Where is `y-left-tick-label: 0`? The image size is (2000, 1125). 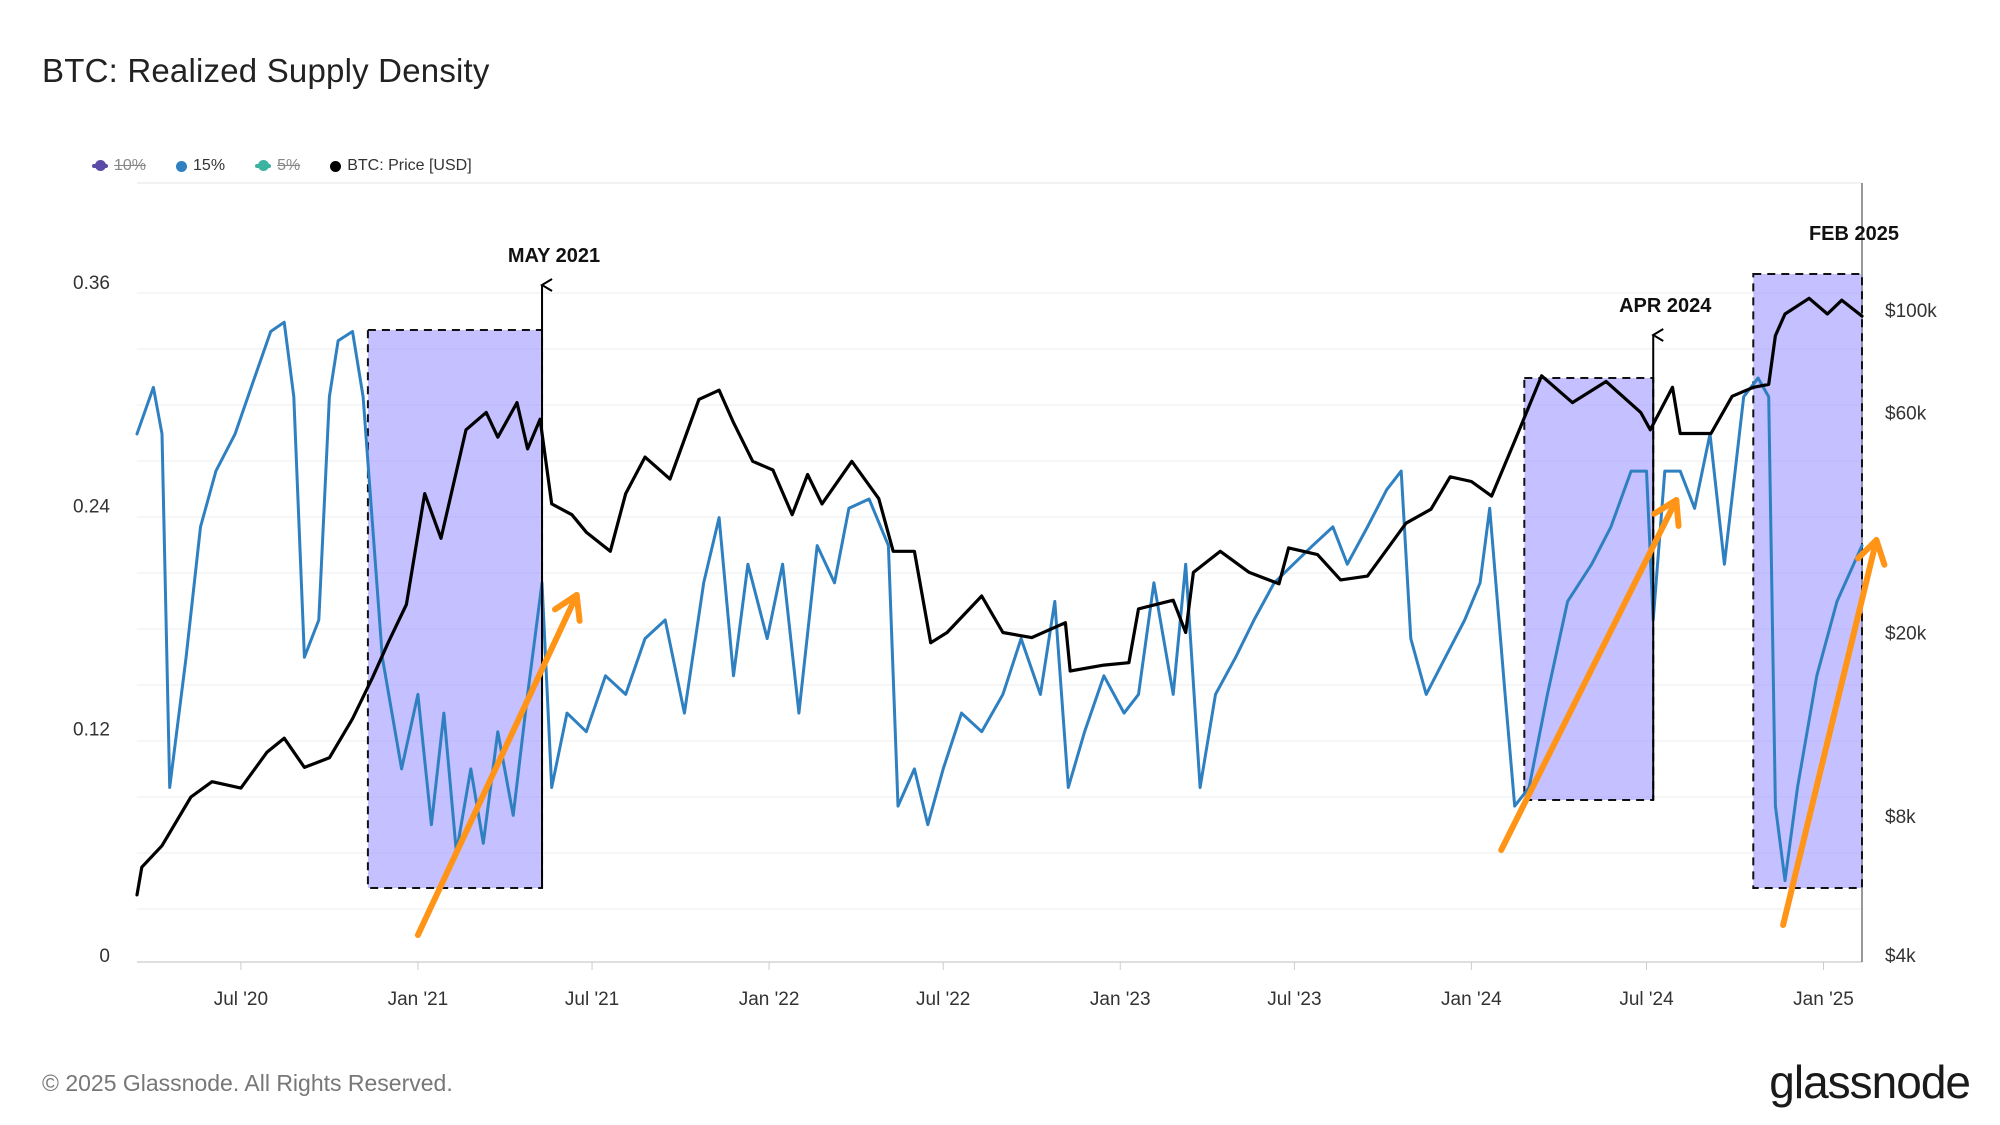 y-left-tick-label: 0 is located at coordinates (104, 956).